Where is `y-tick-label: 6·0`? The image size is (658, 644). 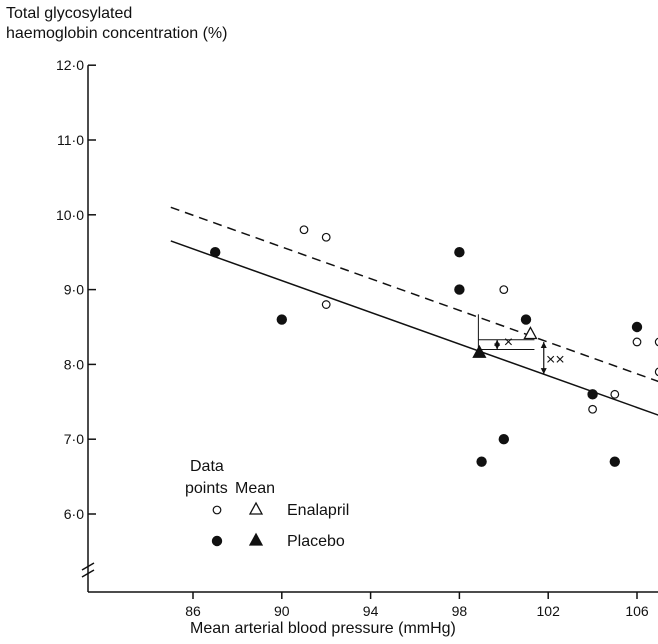 y-tick-label: 6·0 is located at coordinates (74, 514).